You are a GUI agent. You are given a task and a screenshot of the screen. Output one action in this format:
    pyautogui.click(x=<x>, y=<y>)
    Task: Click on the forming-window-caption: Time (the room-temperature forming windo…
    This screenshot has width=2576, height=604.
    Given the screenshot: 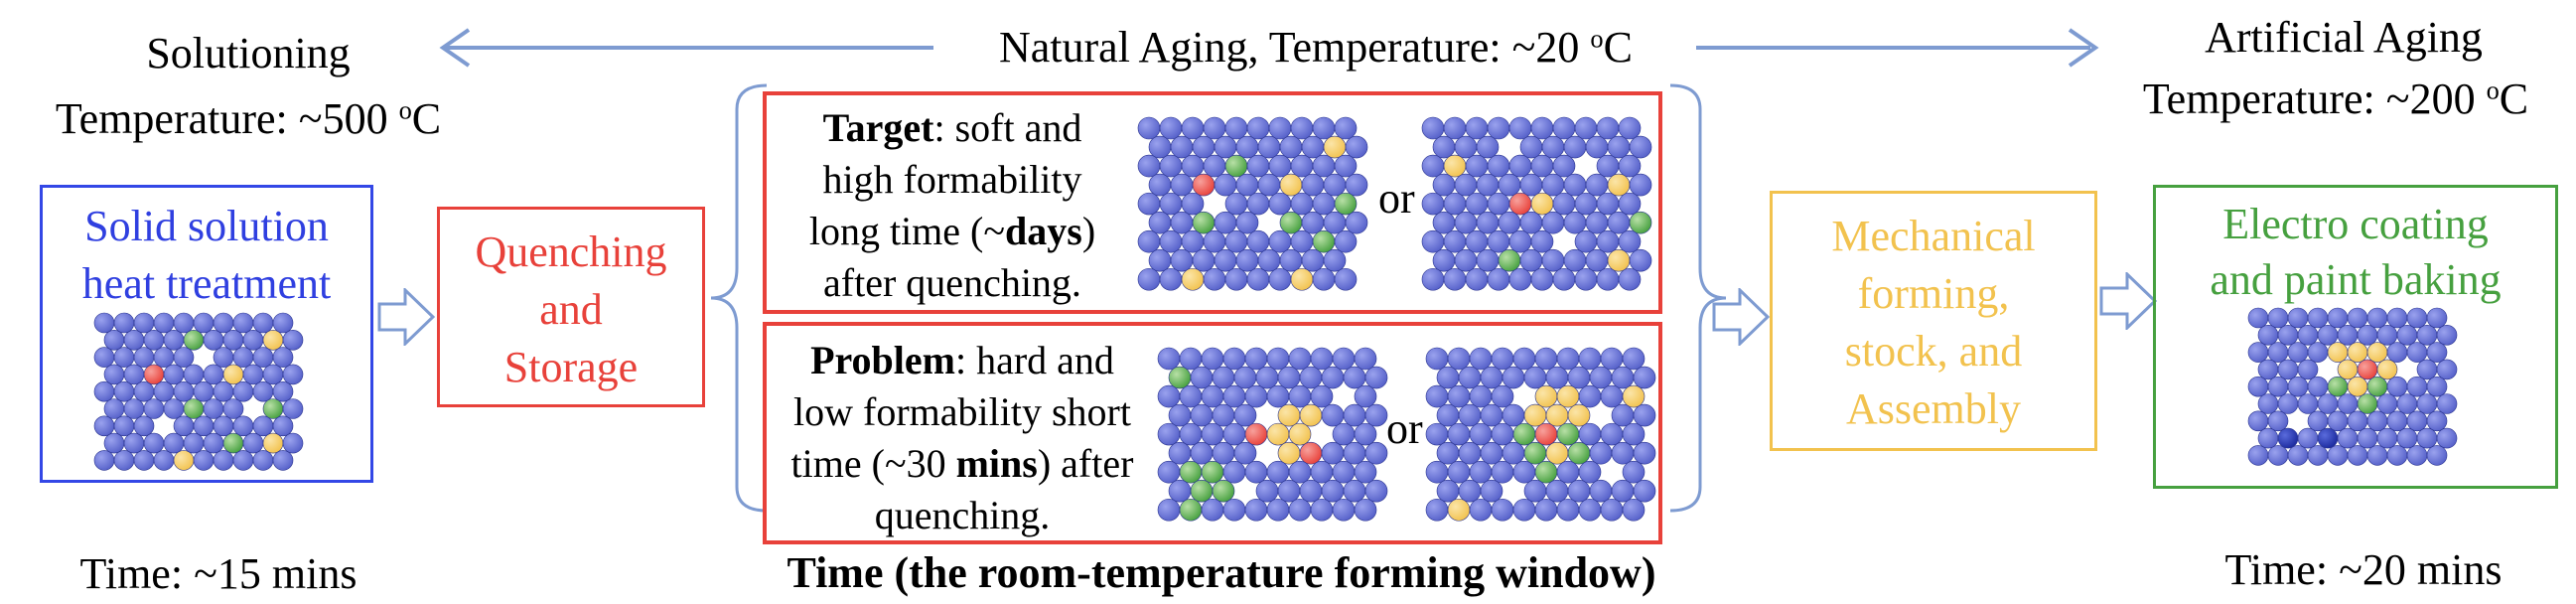 What is the action you would take?
    pyautogui.click(x=1222, y=572)
    